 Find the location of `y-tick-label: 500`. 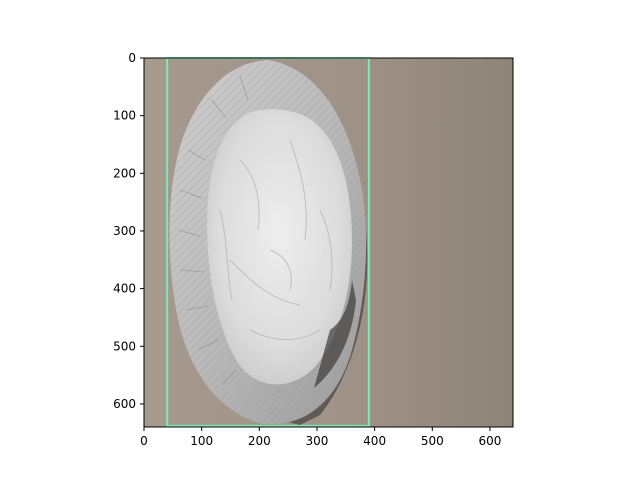

y-tick-label: 500 is located at coordinates (124, 346).